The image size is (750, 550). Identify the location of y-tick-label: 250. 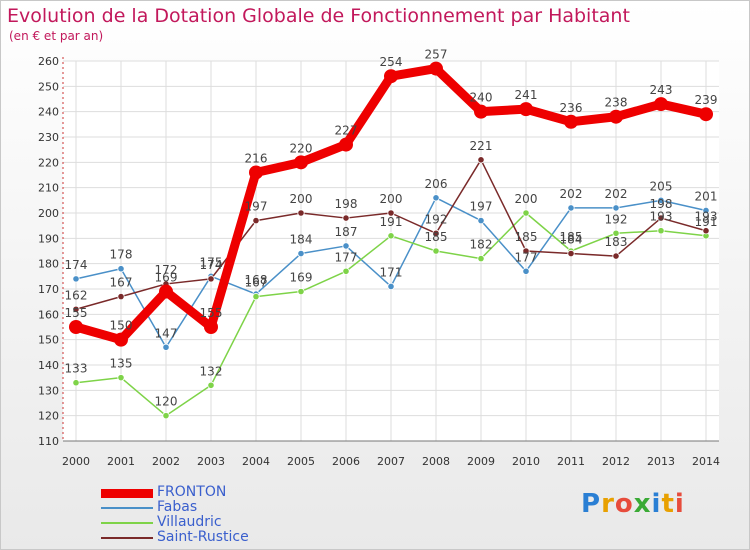
(48, 86).